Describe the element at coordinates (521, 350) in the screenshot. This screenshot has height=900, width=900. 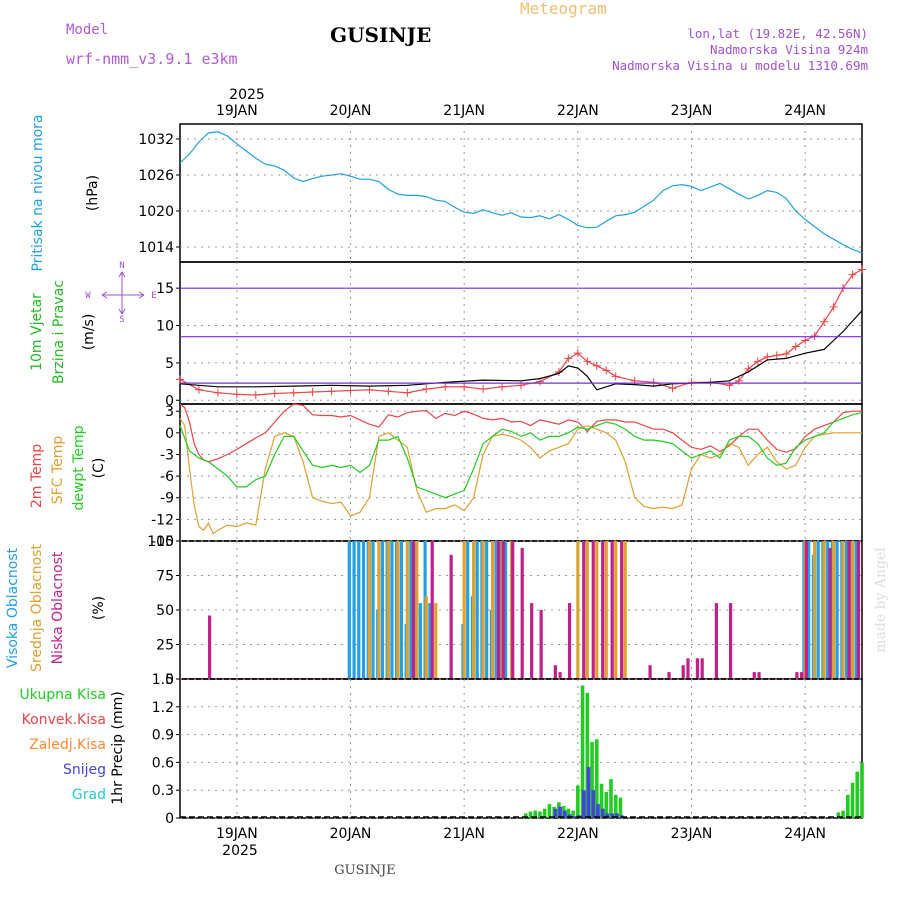
I see `wind-series-line` at that location.